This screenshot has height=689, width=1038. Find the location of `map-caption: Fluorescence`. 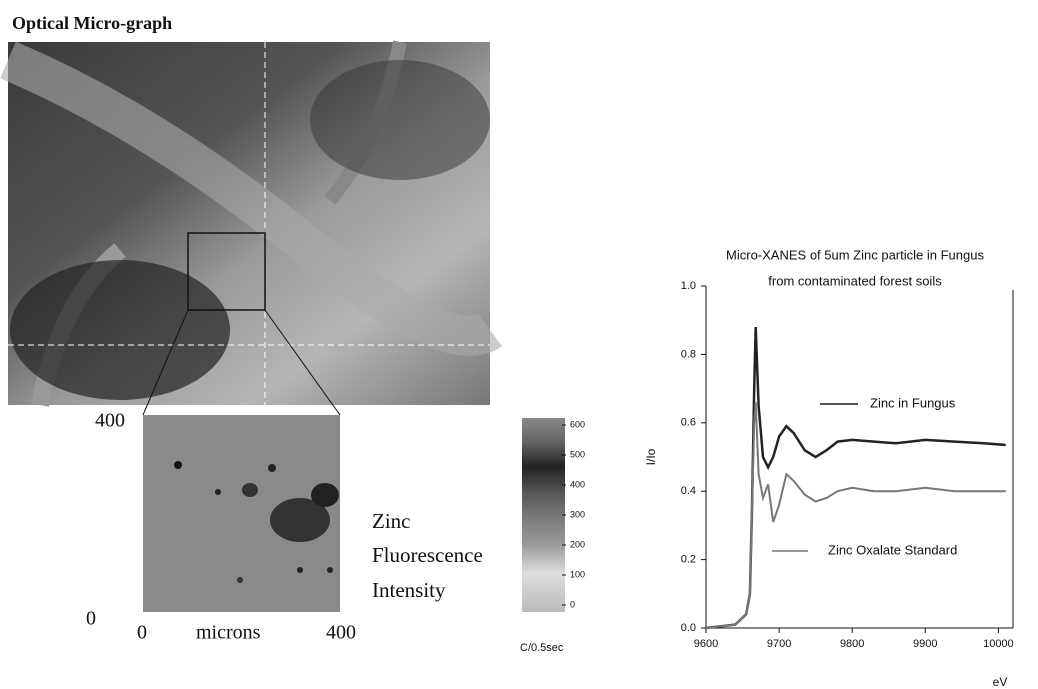

map-caption: Fluorescence is located at coordinates (427, 555).